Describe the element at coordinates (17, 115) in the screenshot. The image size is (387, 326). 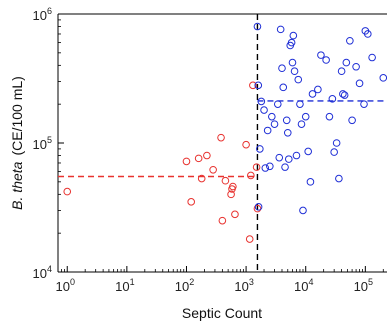
I see `y-axis-label-unit: (CE/100 mL)` at that location.